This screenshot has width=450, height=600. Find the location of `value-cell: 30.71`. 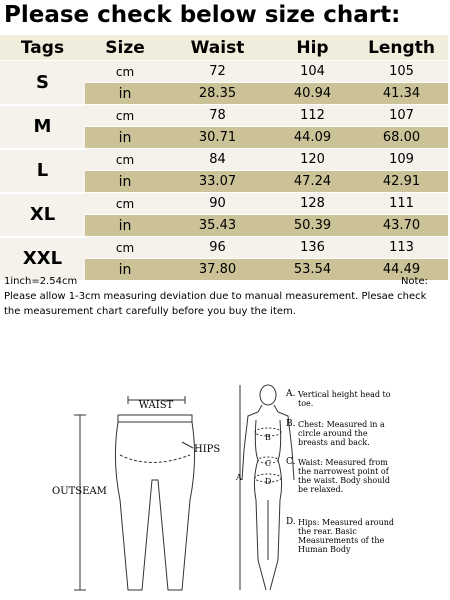

value-cell: 30.71 is located at coordinates (217, 137).